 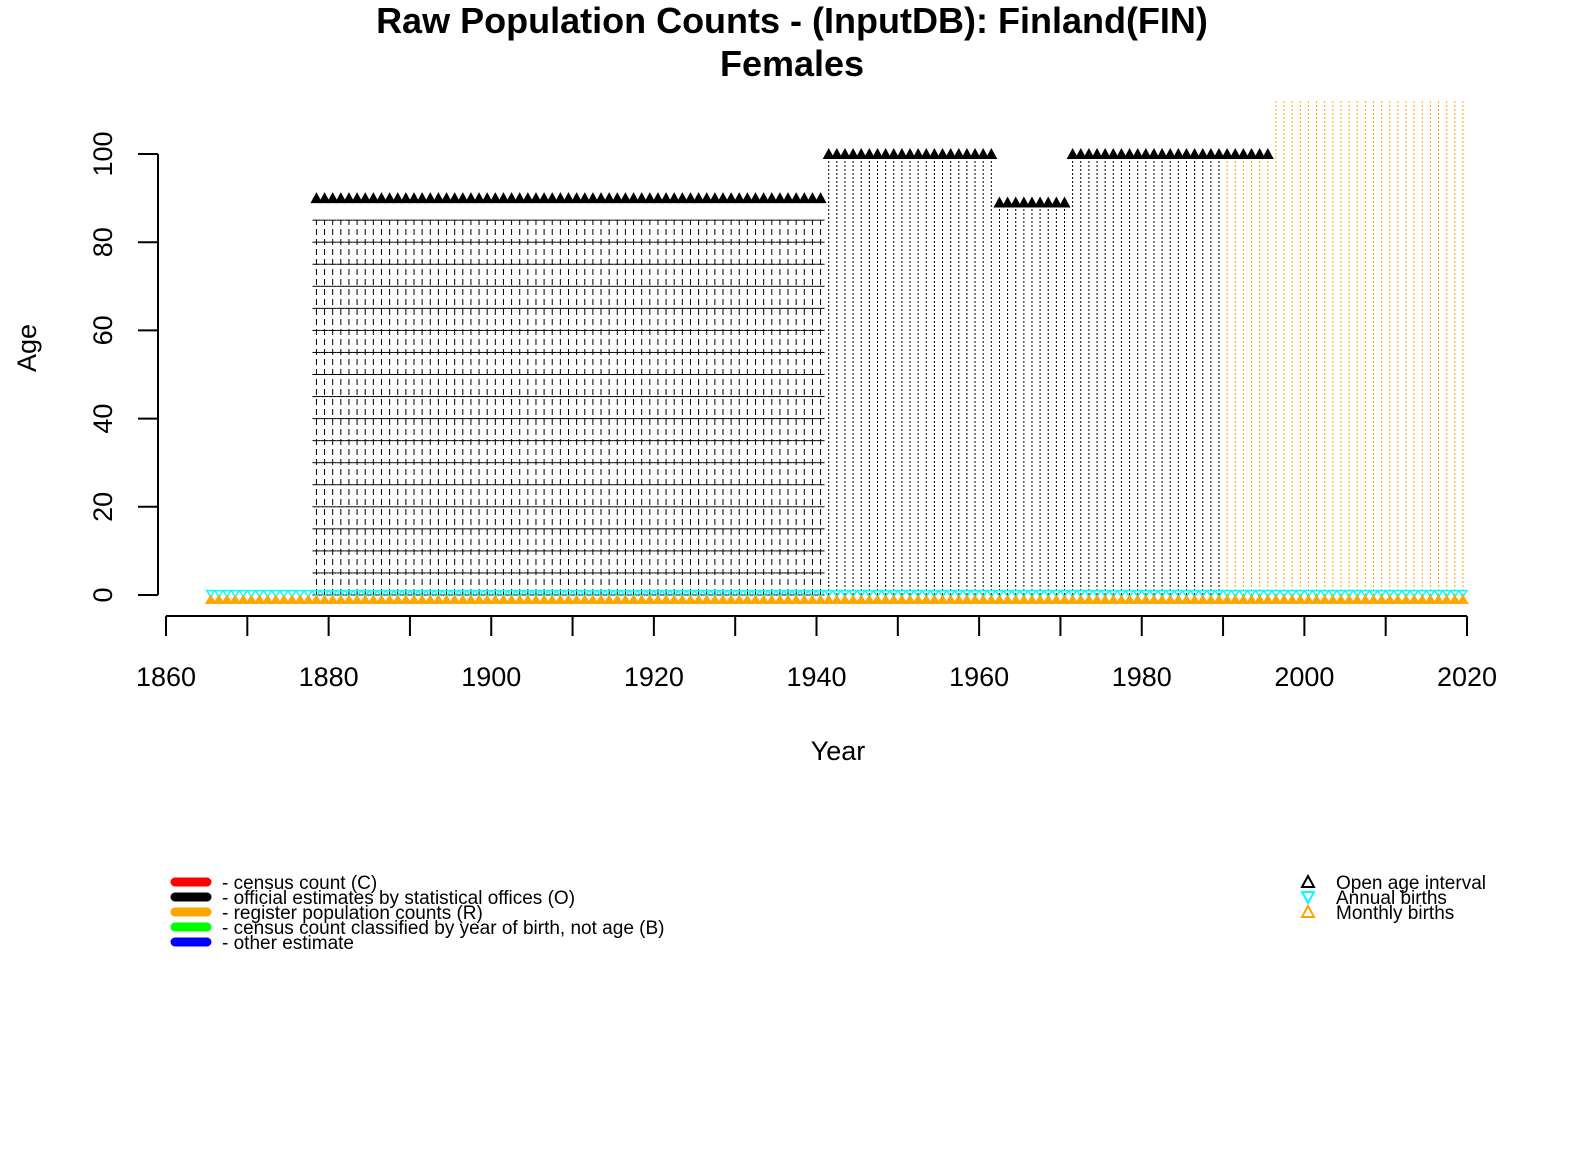 I want to click on x-tick-label: 2000, so click(x=1304, y=677).